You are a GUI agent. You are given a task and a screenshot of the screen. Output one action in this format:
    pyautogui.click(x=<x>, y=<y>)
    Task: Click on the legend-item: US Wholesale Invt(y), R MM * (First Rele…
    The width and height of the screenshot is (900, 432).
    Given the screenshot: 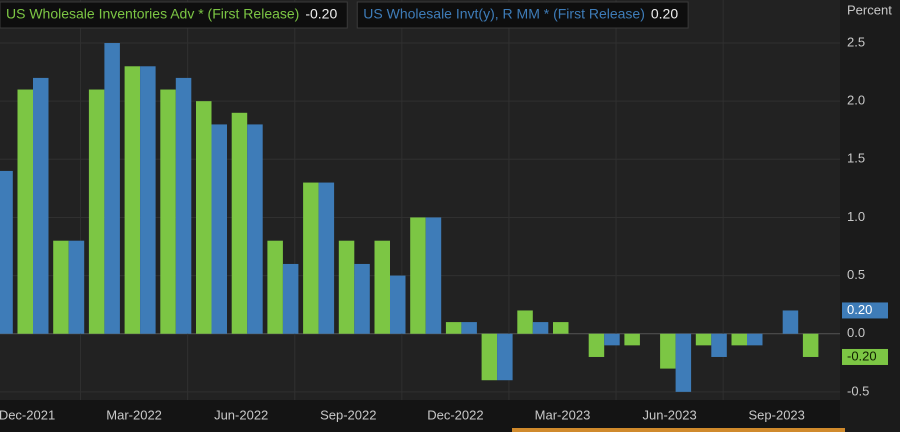 What is the action you would take?
    pyautogui.click(x=522, y=15)
    